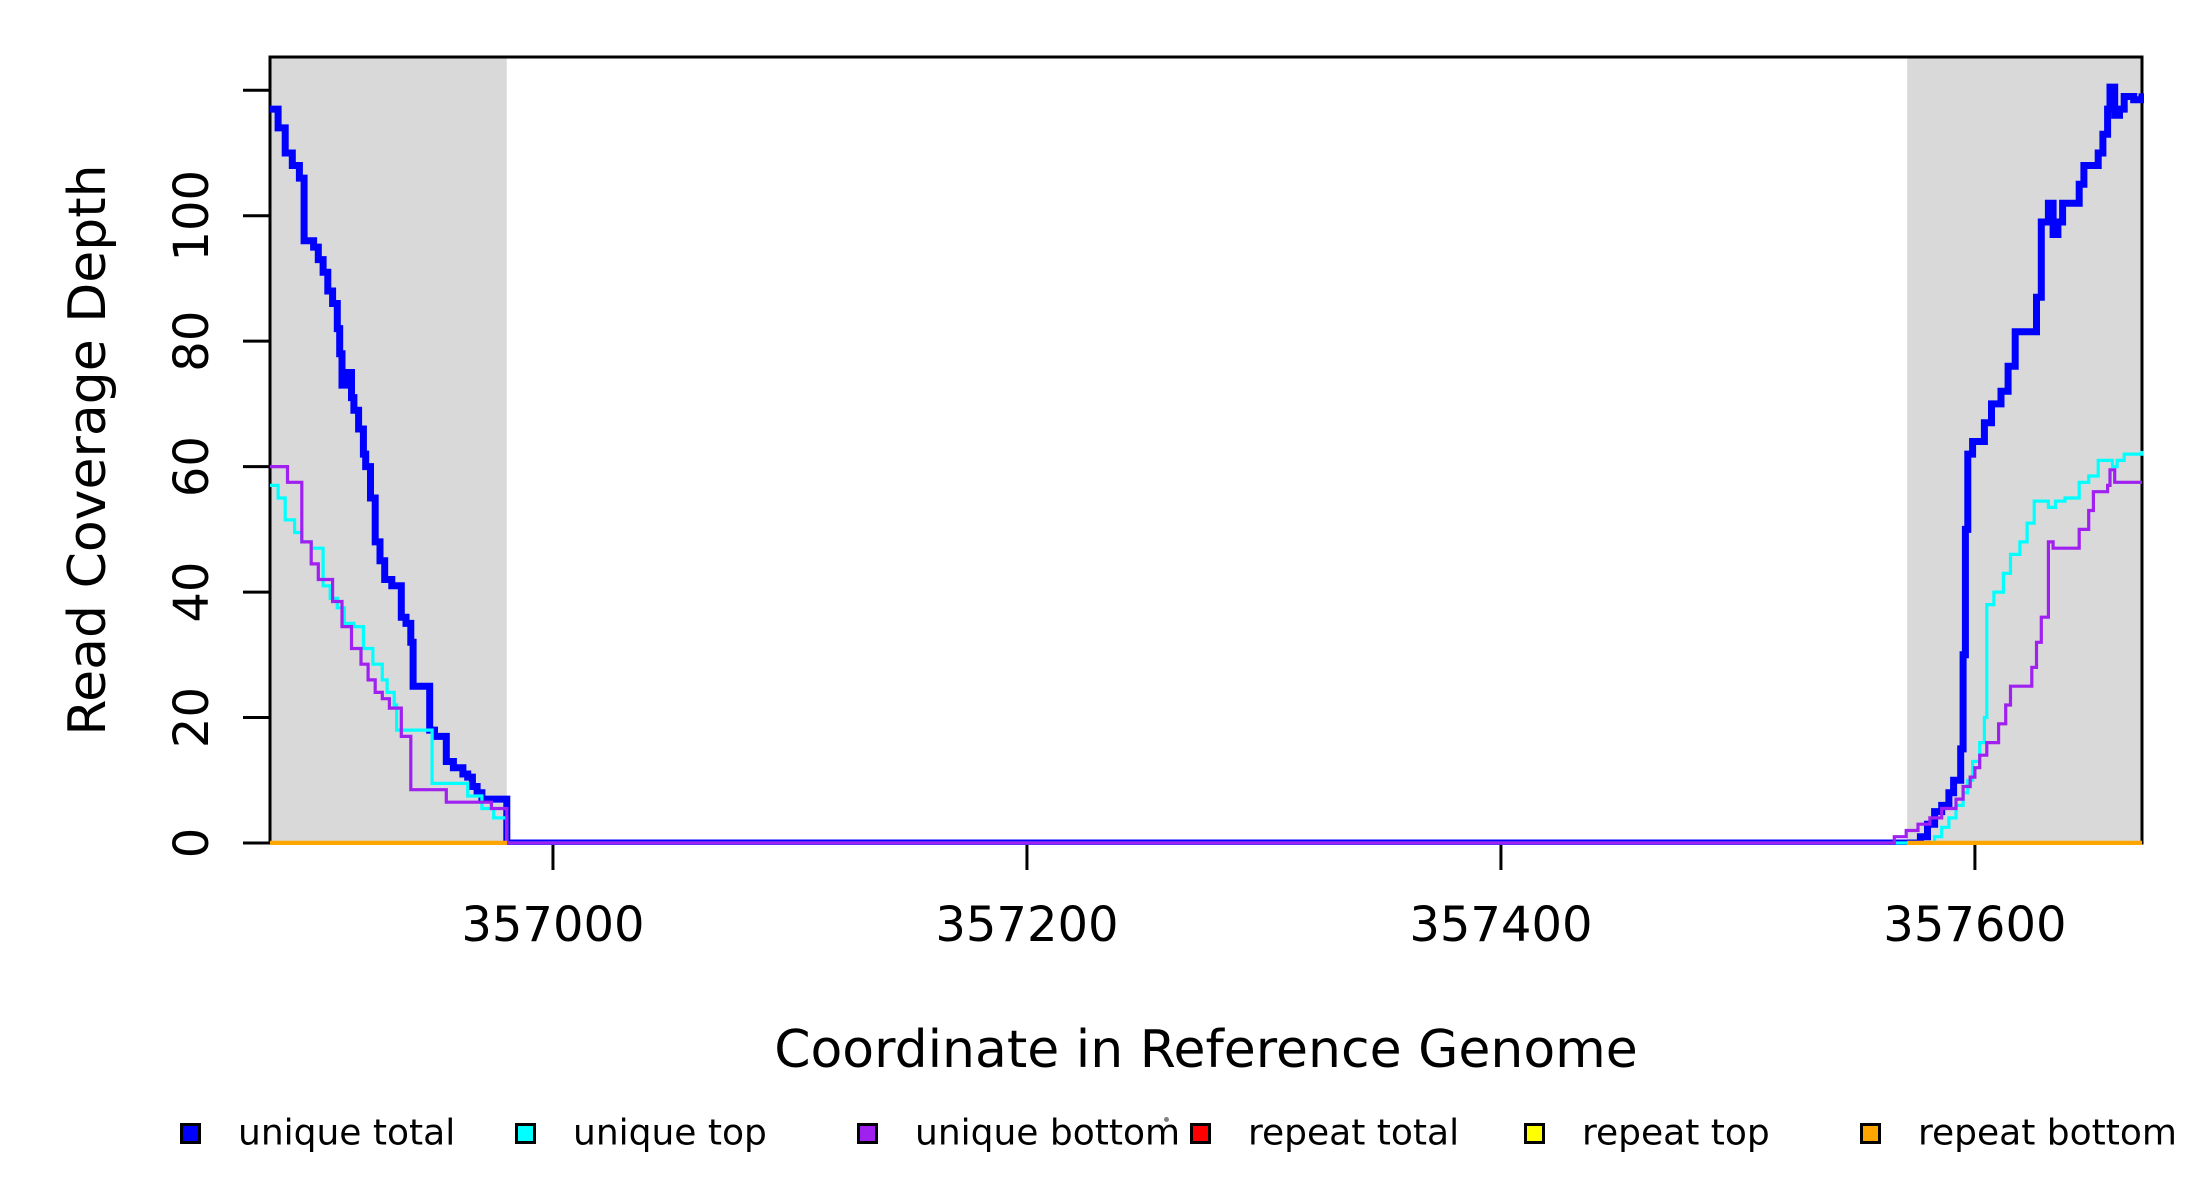  Describe the element at coordinates (670, 1133) in the screenshot. I see `legend-label: unique top` at that location.